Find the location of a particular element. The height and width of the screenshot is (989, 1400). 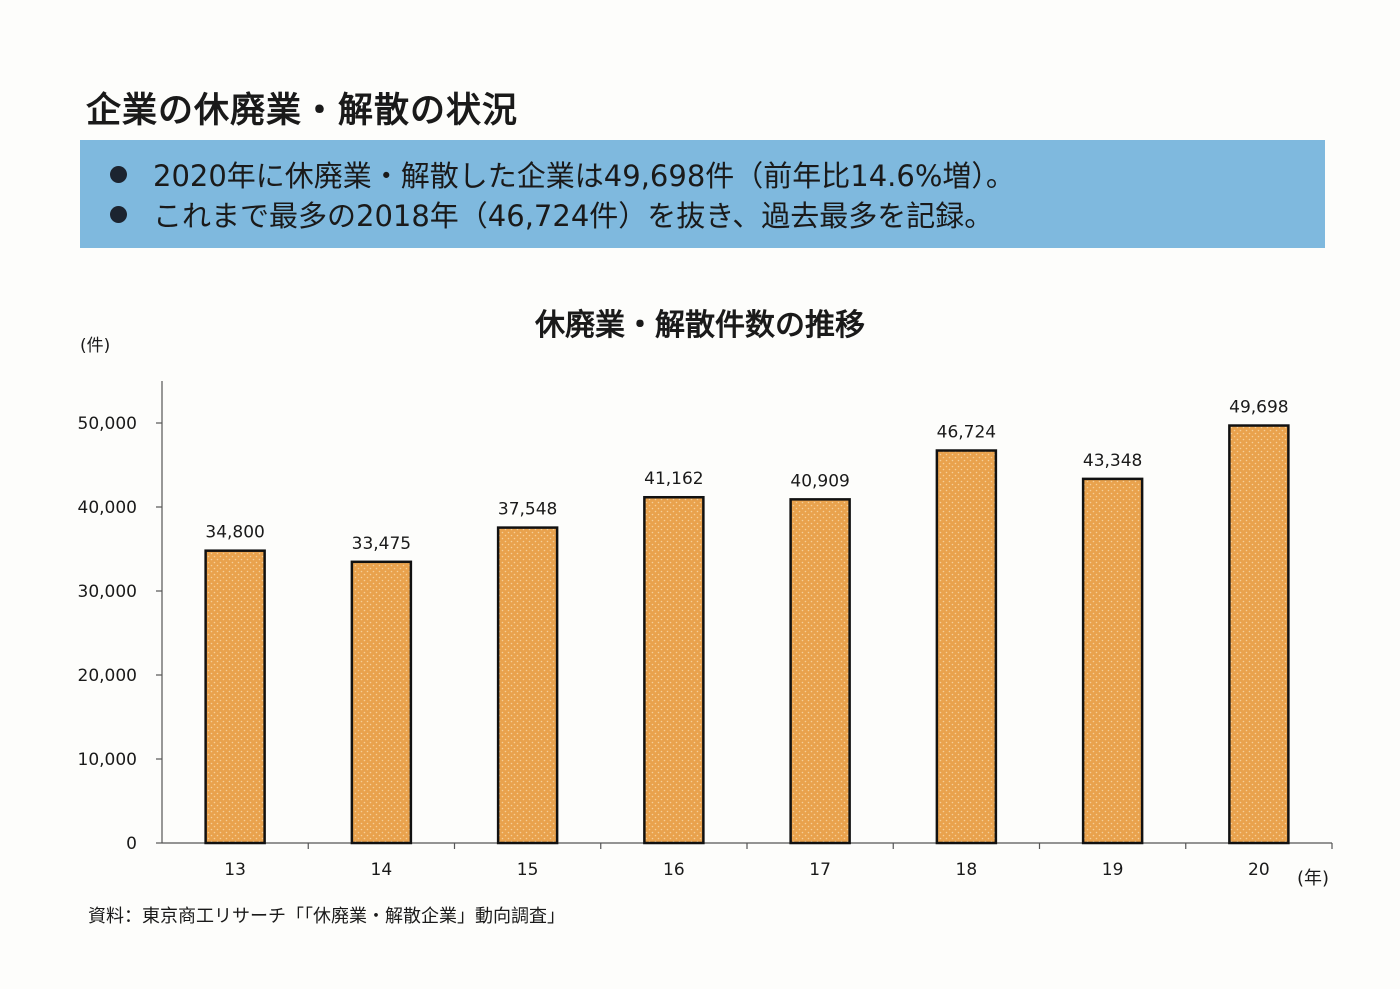

summary-bullet-text: 2020年に休廃業・解散した企業は49,698件（前年比14.6%増）。 is located at coordinates (584, 176).